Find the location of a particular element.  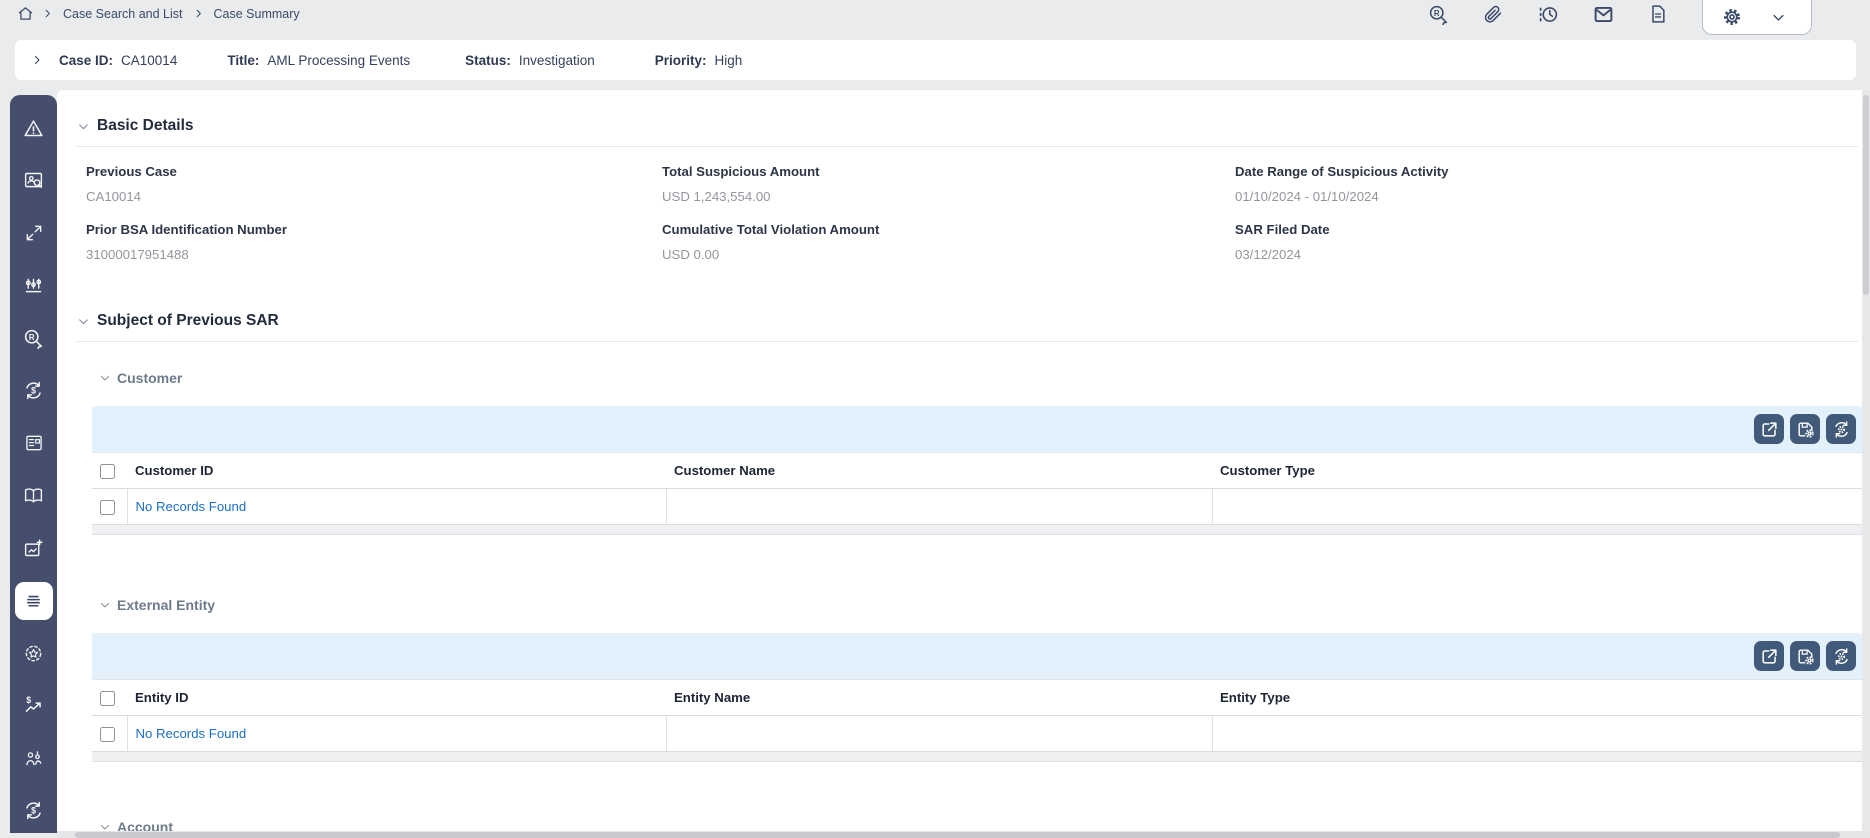

relationship-icon is located at coordinates (34, 758).